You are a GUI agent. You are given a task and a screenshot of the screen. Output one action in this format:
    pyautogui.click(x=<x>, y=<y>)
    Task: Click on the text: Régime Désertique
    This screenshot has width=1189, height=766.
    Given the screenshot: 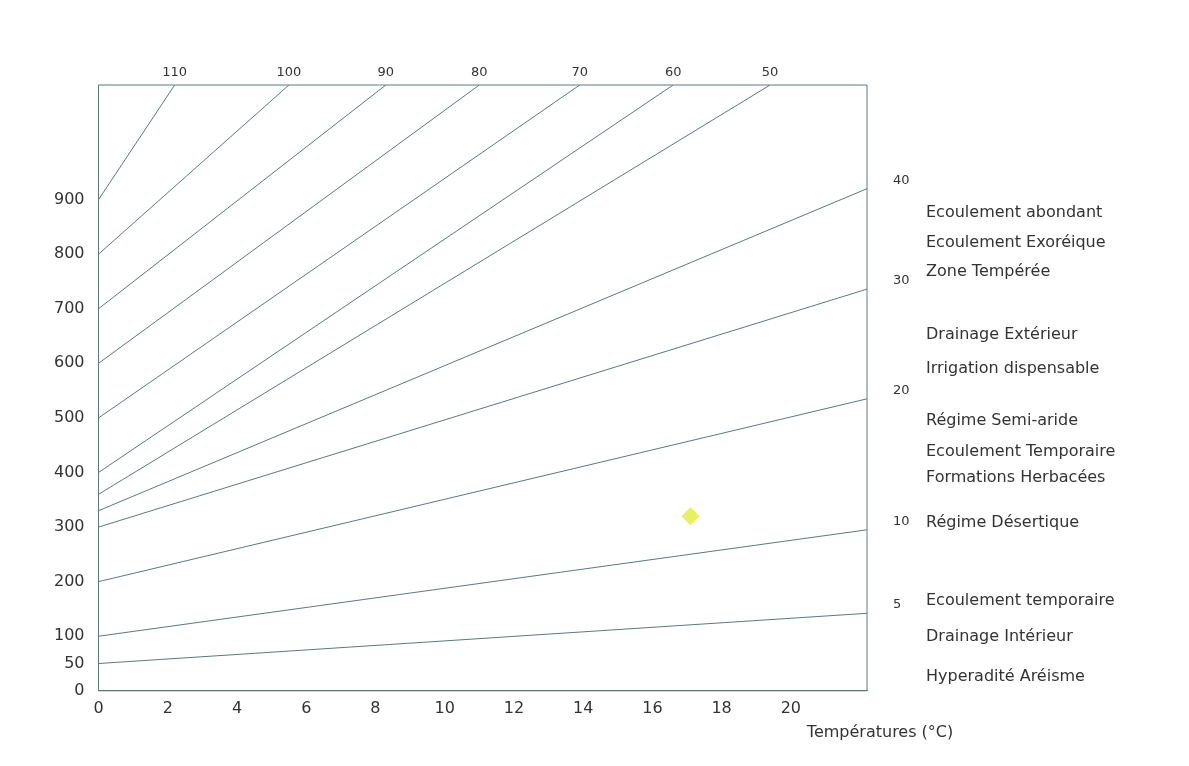 What is the action you would take?
    pyautogui.click(x=1003, y=522)
    